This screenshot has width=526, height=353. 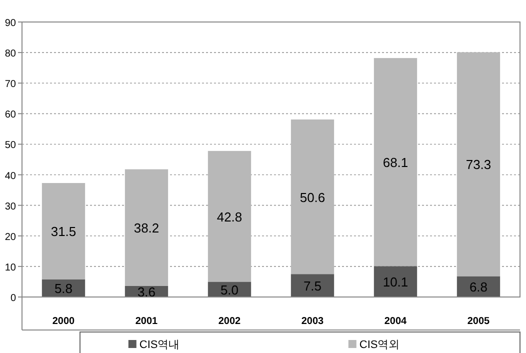 I want to click on y-tick-label: 50, so click(x=10, y=146).